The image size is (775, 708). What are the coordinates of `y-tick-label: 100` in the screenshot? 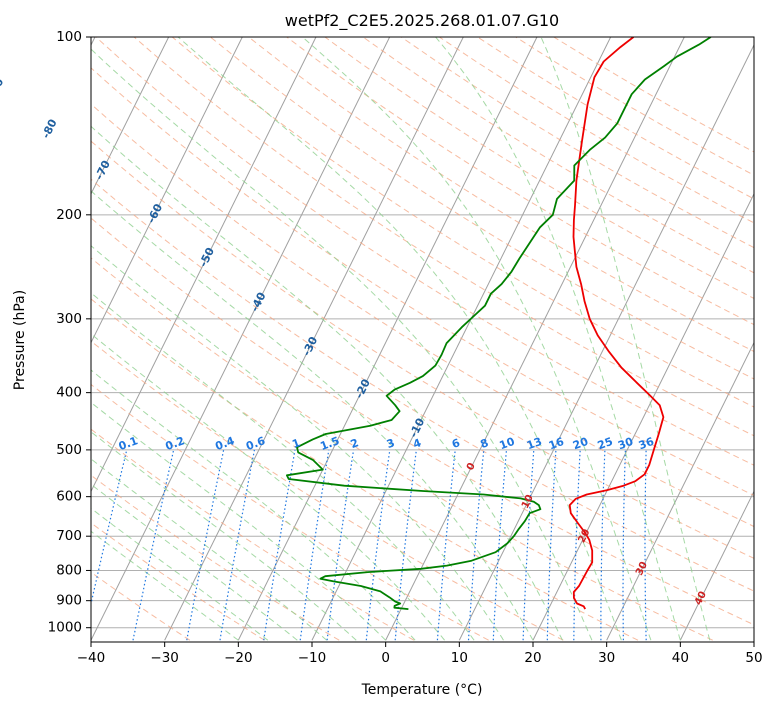 It's located at (69, 37).